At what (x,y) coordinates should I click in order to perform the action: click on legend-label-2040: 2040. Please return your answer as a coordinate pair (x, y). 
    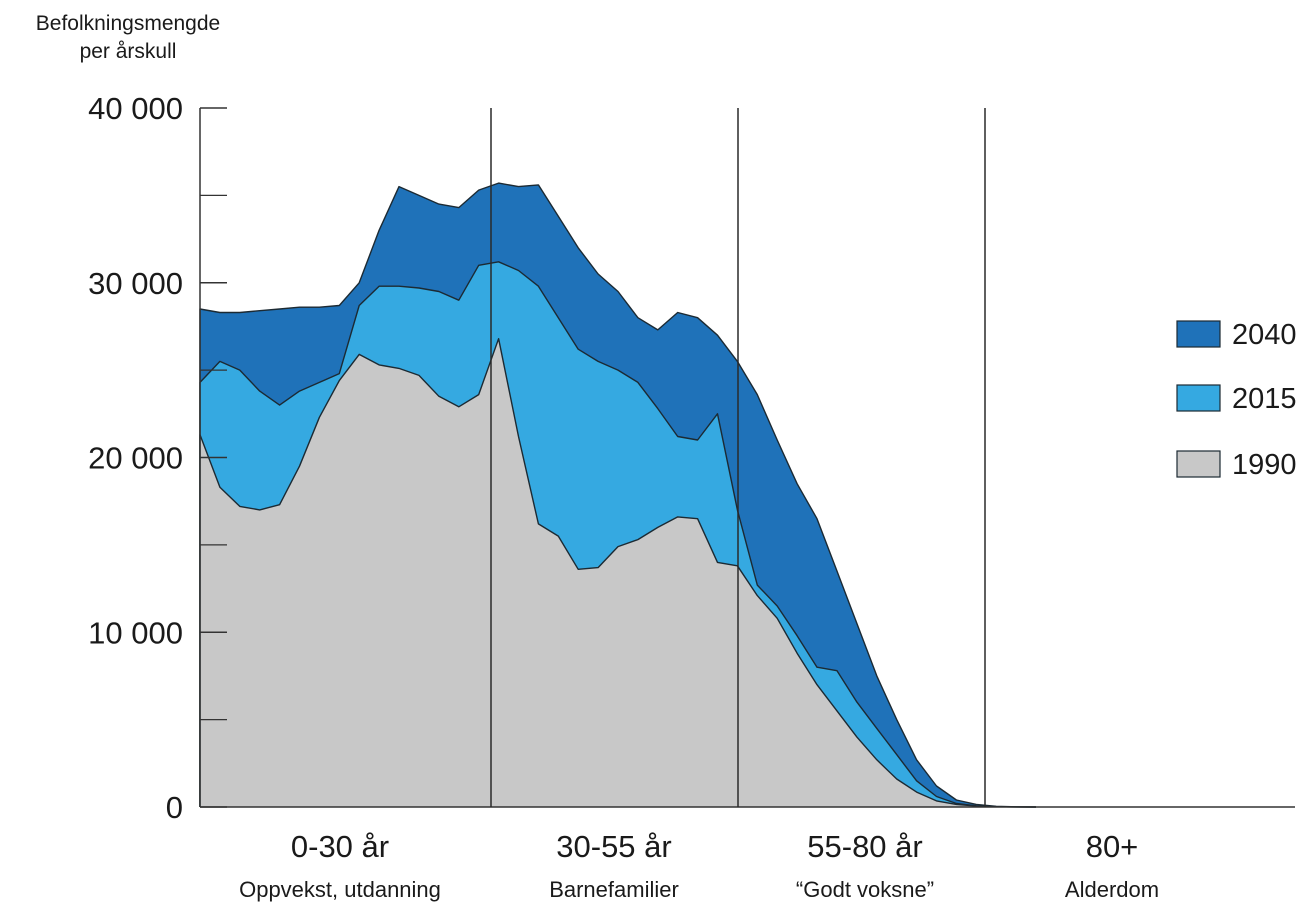
    Looking at the image, I should click on (1264, 335).